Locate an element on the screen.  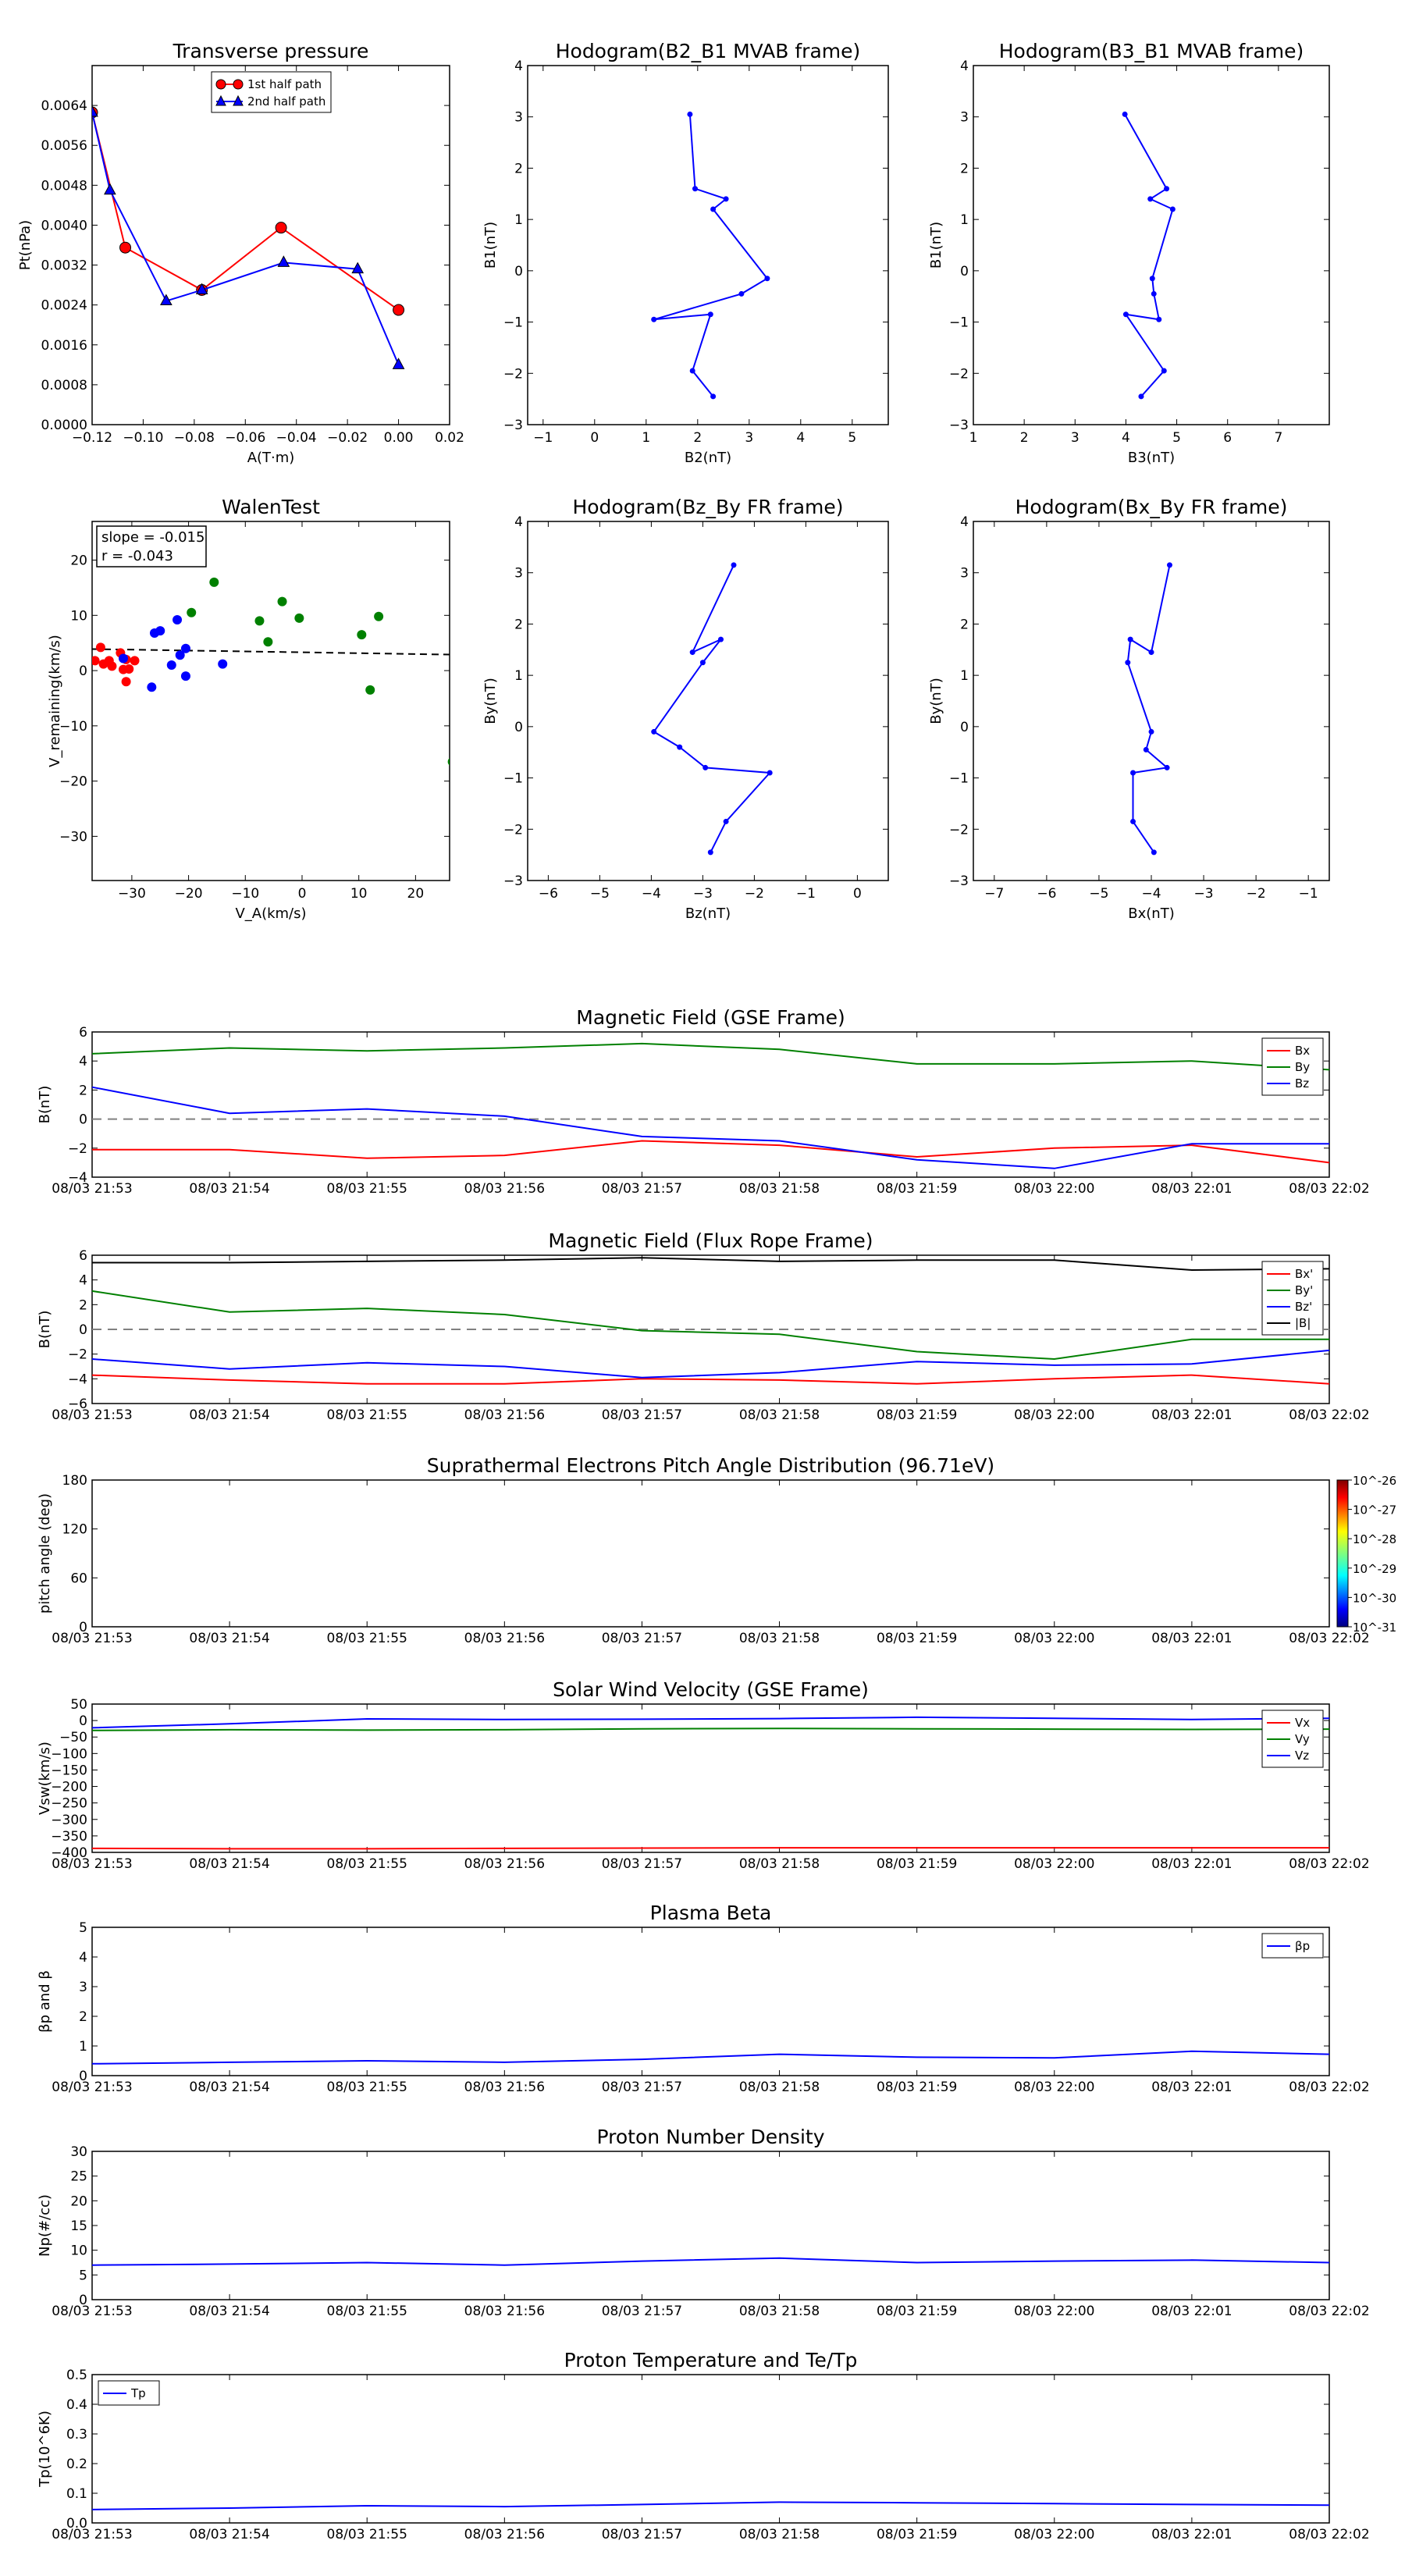
legend-box is located at coordinates (1292, 1066).